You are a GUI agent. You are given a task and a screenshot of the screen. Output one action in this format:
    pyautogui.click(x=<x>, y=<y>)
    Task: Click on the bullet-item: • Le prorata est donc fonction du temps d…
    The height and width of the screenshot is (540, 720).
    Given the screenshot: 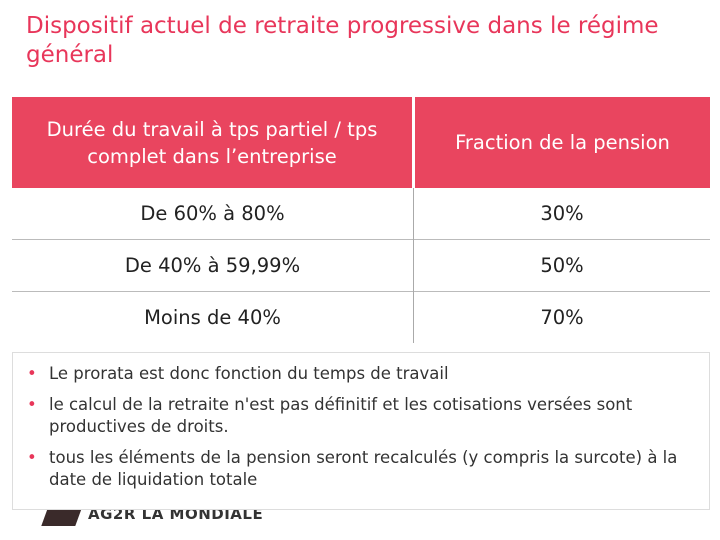 What is the action you would take?
    pyautogui.click(x=358, y=374)
    